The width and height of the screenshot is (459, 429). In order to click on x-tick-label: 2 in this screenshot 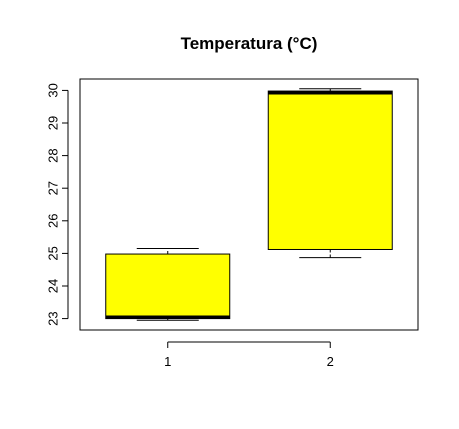, I will do `click(330, 361)`.